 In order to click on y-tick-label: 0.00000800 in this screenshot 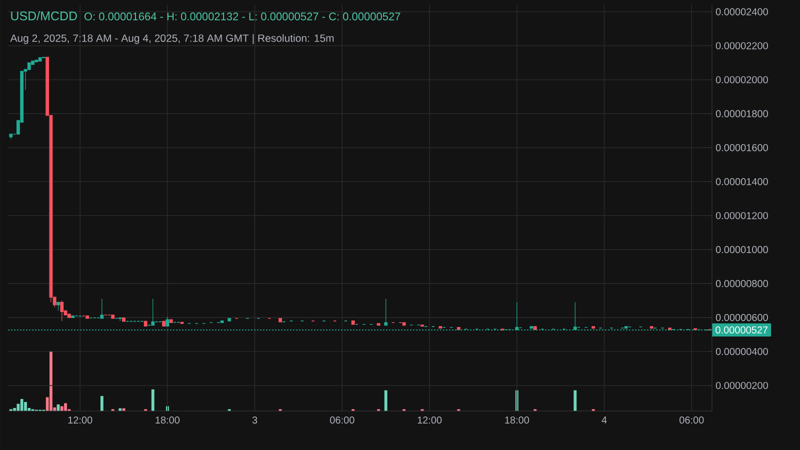, I will do `click(742, 284)`.